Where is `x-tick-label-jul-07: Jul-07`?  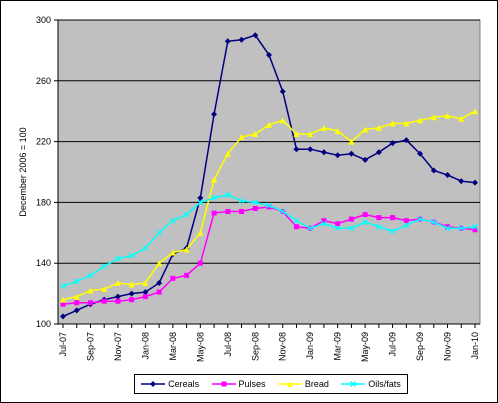 x-tick-label-jul-07: Jul-07 is located at coordinates (63, 344).